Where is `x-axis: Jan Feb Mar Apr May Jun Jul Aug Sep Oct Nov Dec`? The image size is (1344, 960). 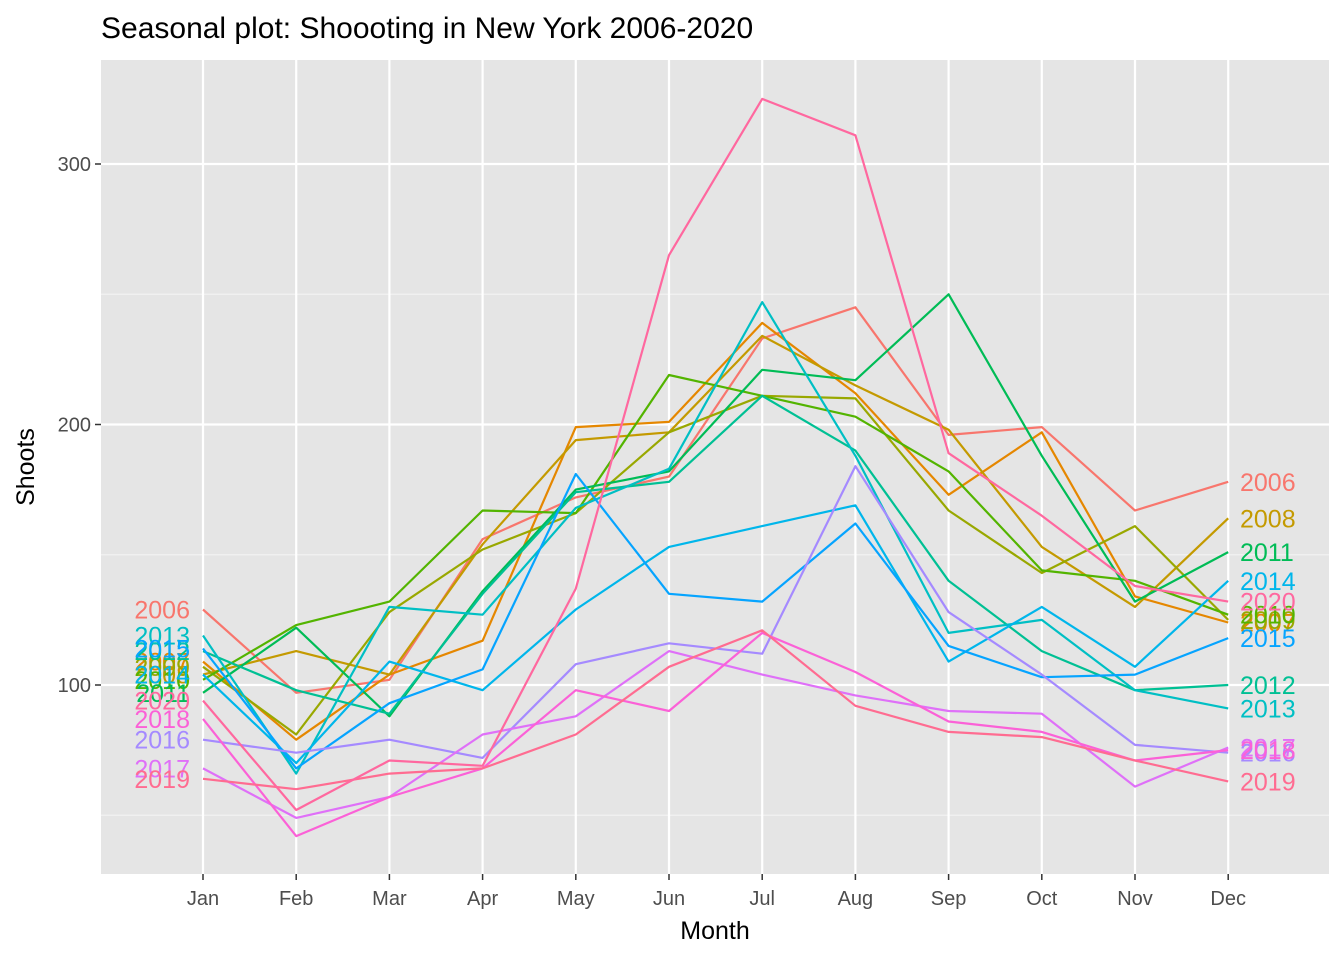
x-axis: Jan Feb Mar Apr May Jun Jul Aug Sep Oct Nov Dec is located at coordinates (716, 892).